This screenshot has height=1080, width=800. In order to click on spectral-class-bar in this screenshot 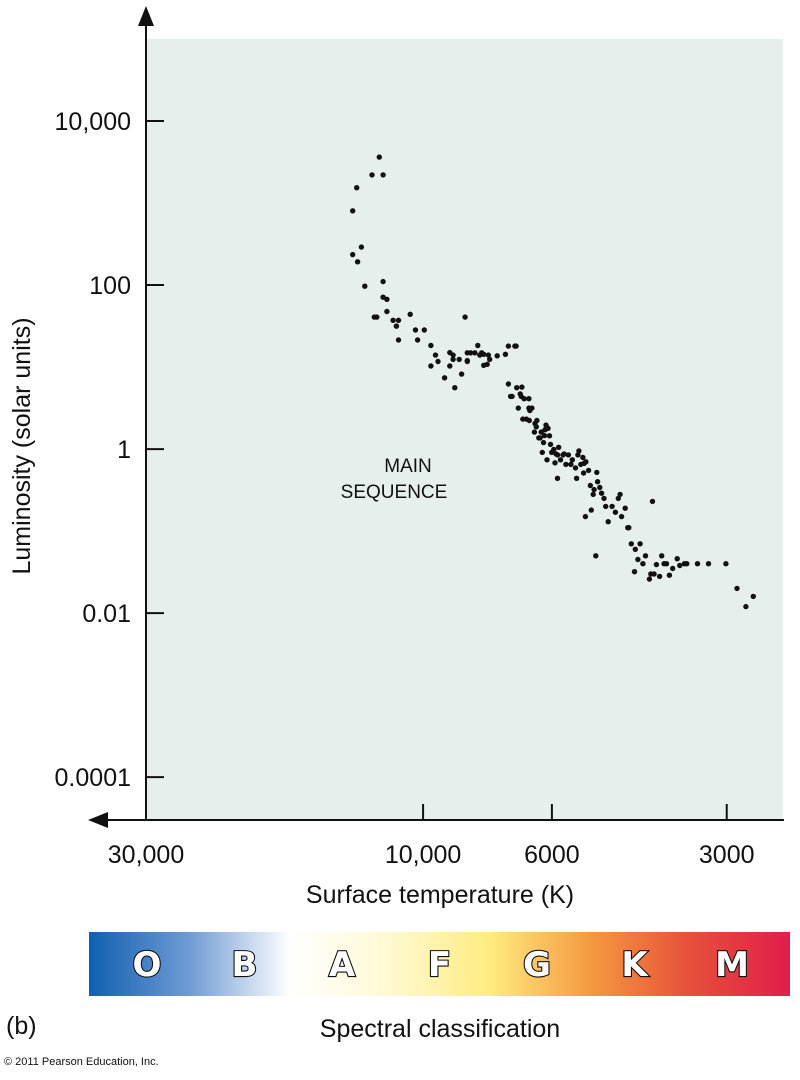, I will do `click(439, 964)`.